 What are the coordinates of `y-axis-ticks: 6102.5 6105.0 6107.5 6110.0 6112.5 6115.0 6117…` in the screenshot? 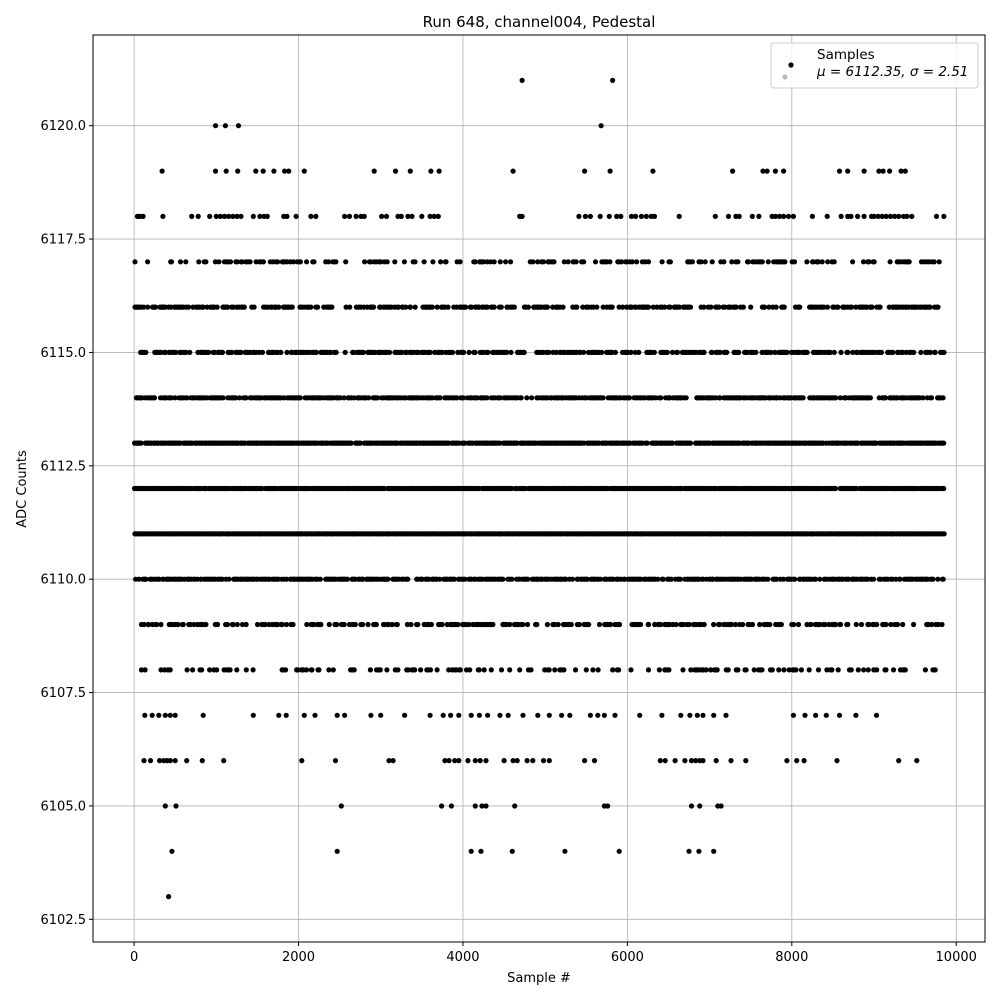 It's located at (67, 523).